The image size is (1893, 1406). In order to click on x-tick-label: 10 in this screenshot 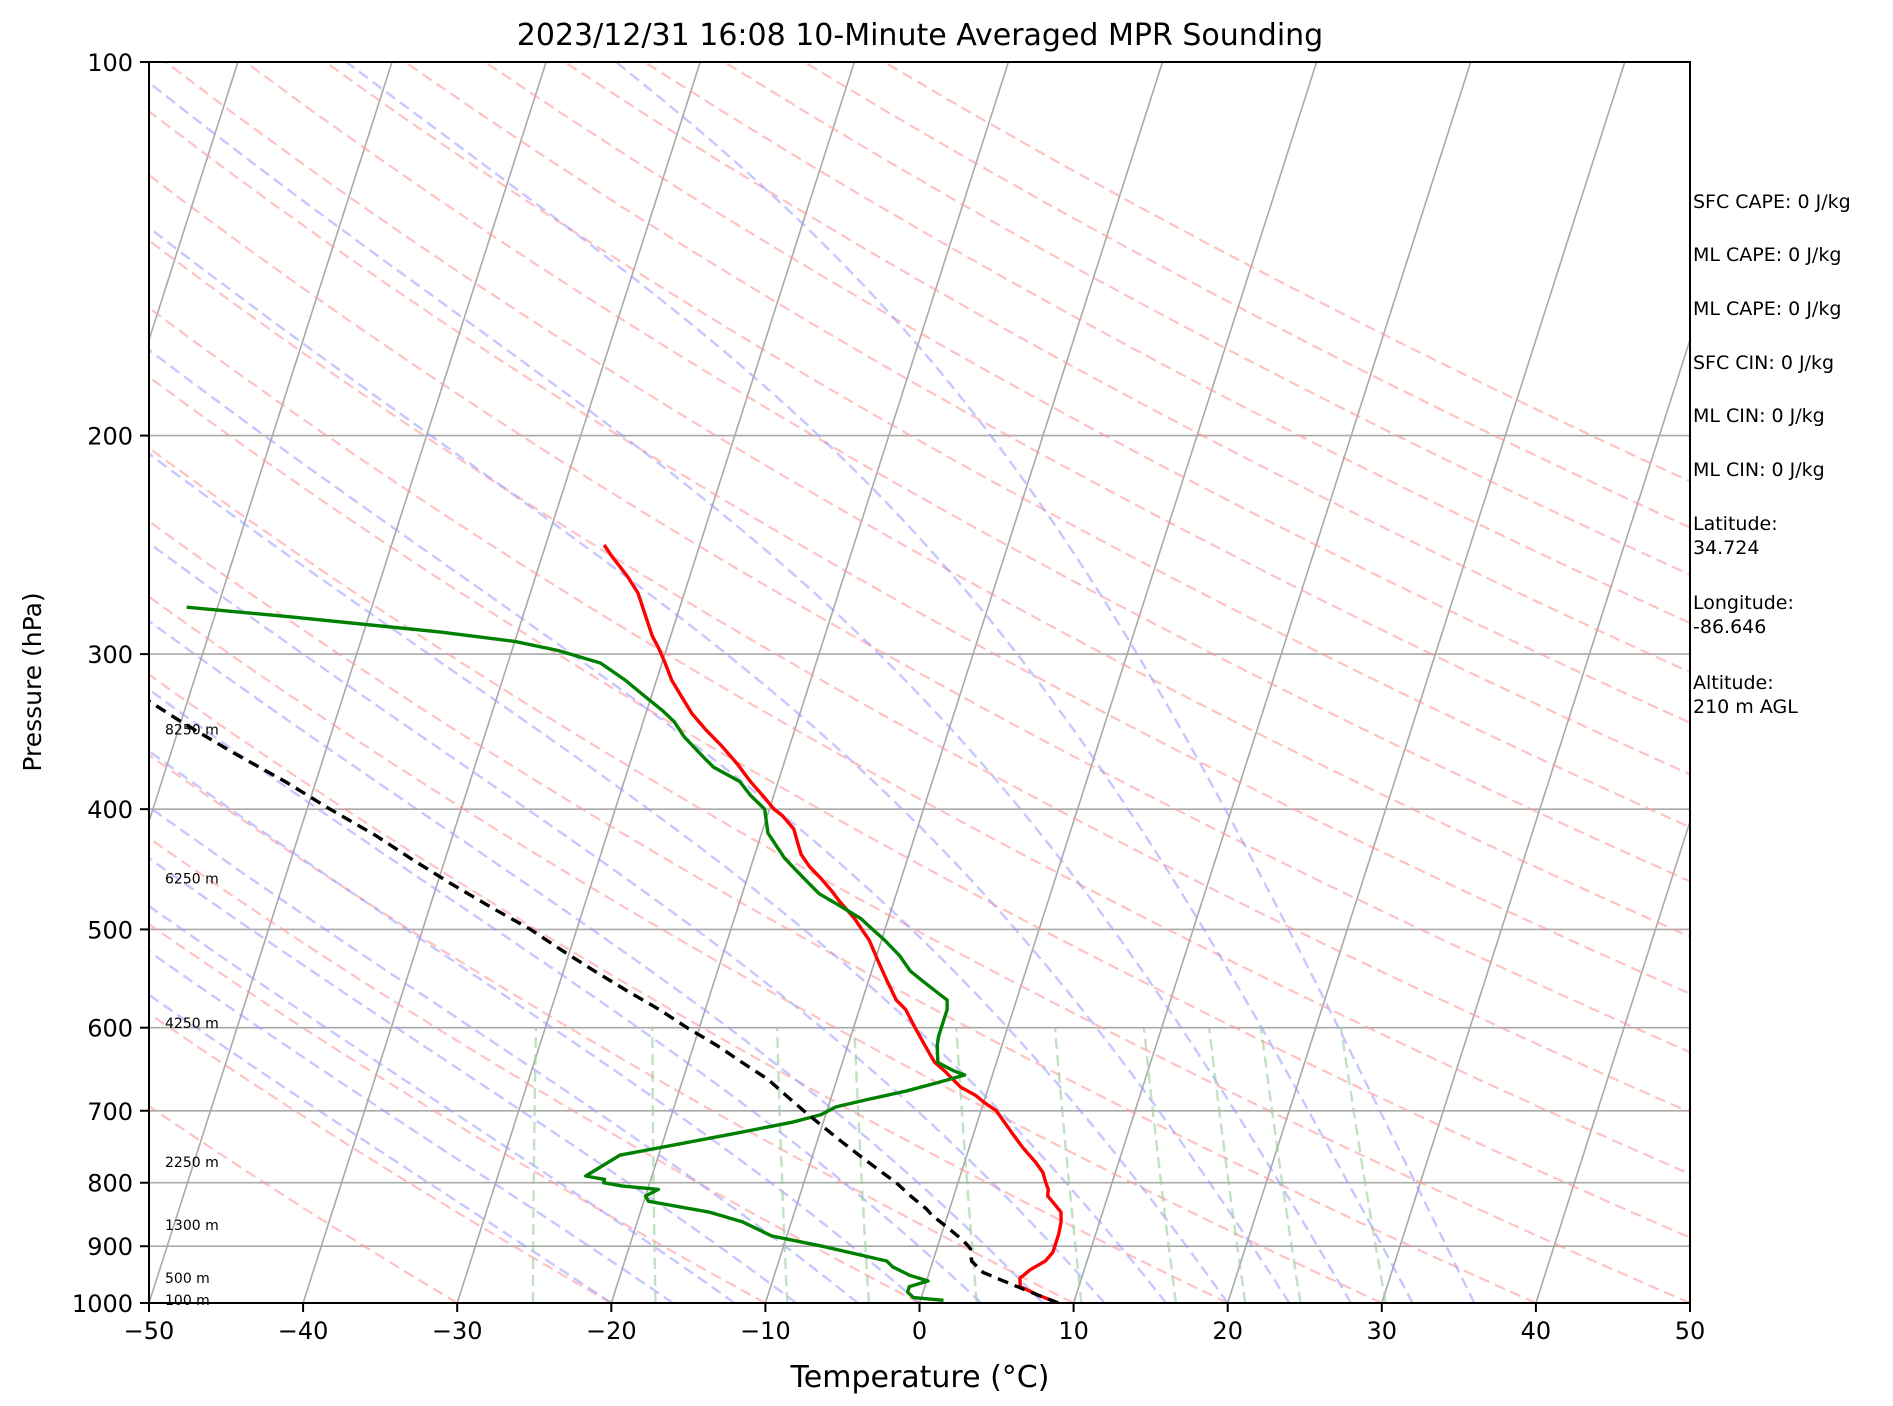, I will do `click(1073, 1331)`.